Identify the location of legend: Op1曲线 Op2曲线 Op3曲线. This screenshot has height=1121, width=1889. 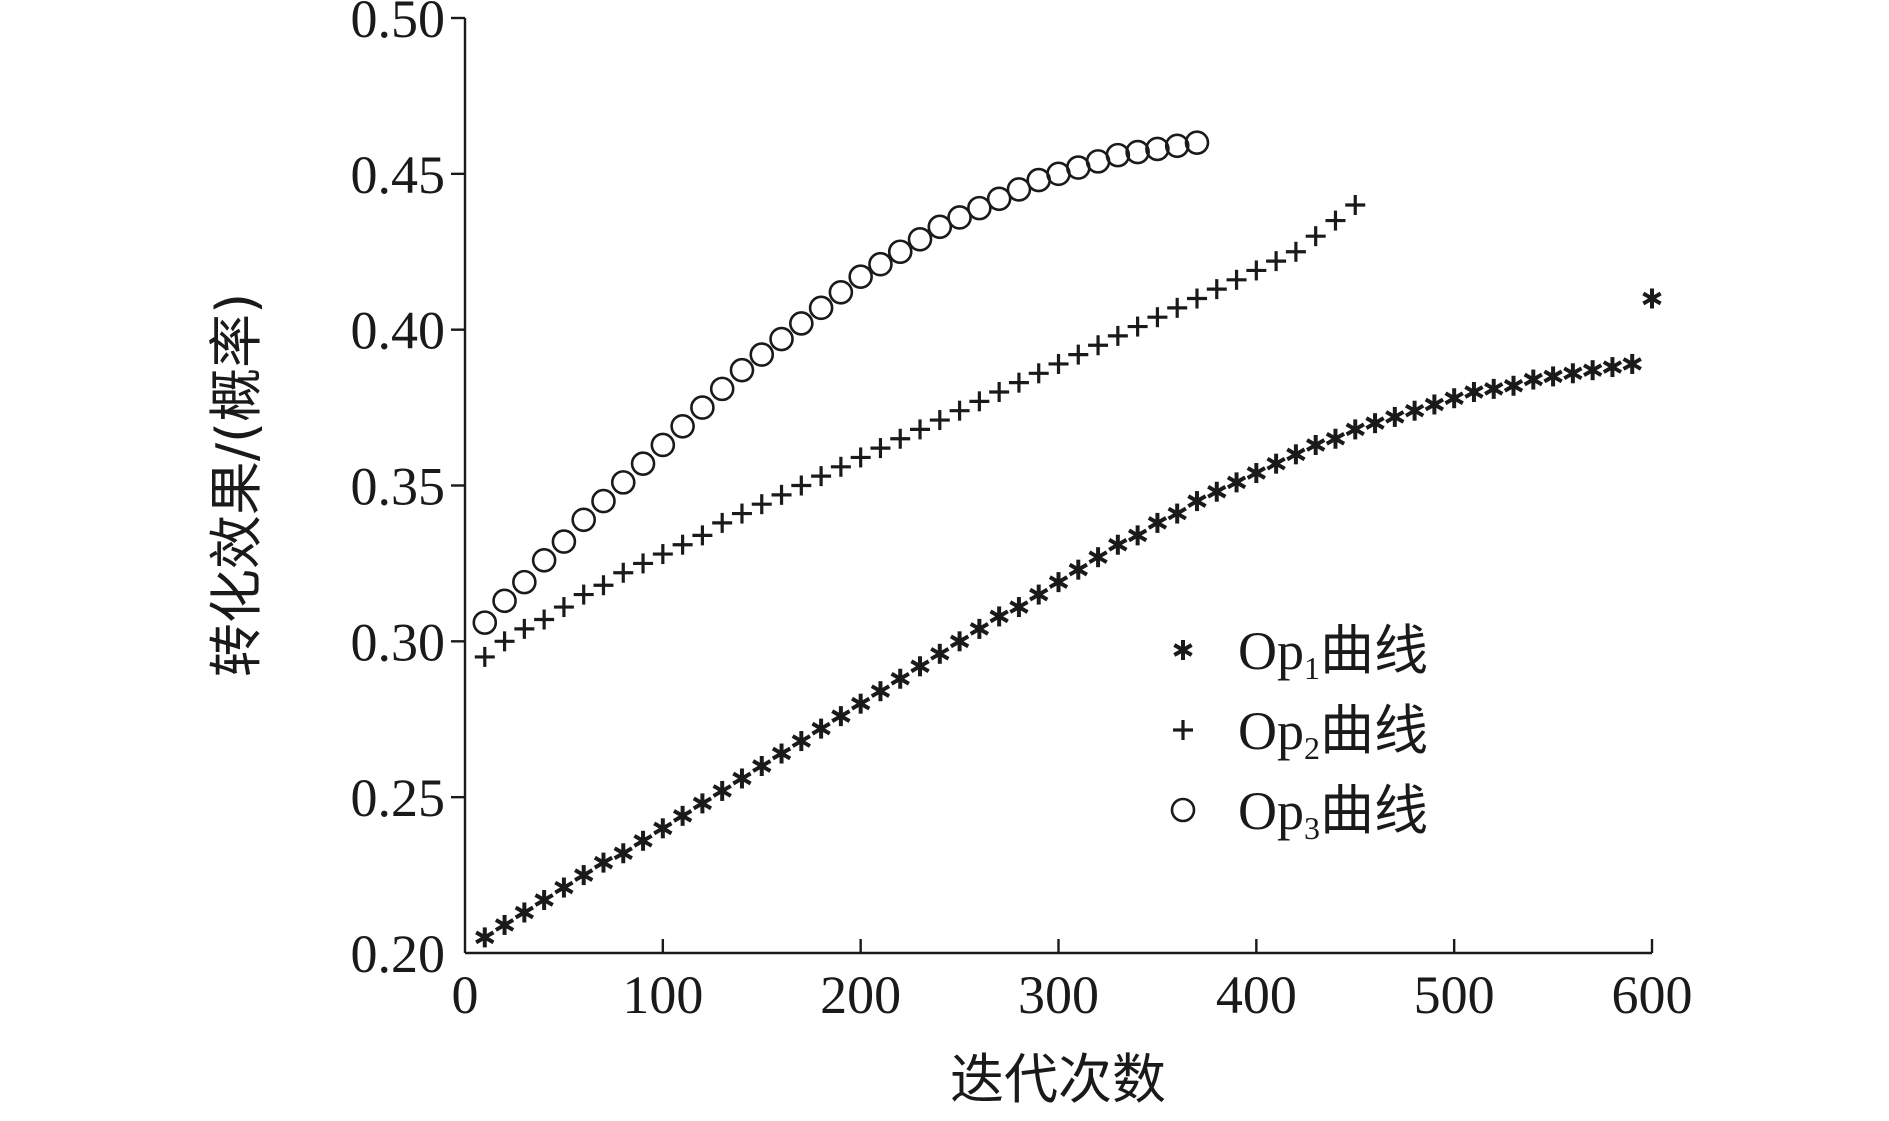
(1299, 732).